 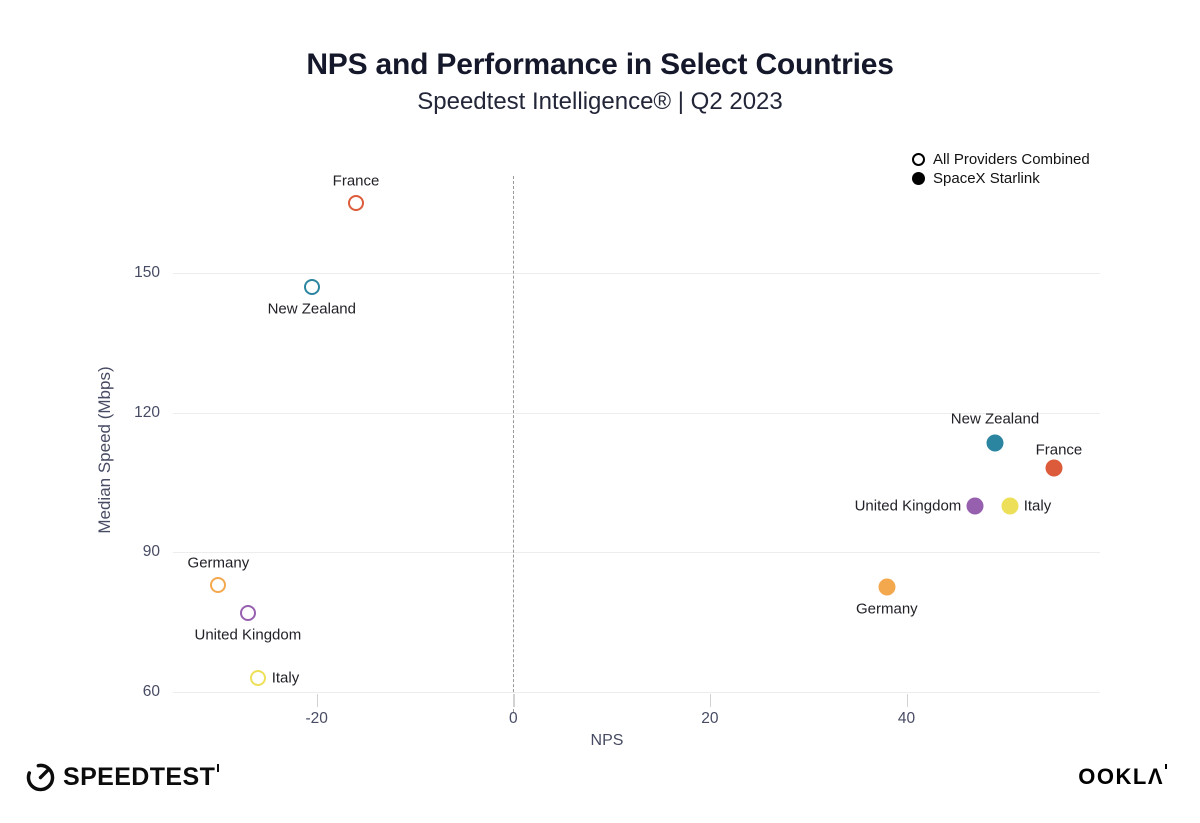 What do you see at coordinates (356, 203) in the screenshot?
I see `data-point-all-providers-combined-france` at bounding box center [356, 203].